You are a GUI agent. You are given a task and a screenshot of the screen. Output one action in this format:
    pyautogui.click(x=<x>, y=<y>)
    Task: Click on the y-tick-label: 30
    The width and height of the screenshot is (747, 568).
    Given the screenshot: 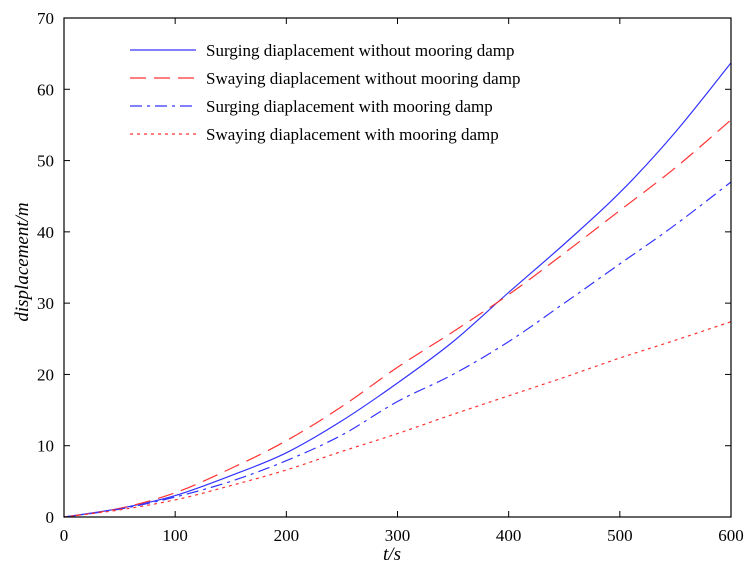 What is the action you would take?
    pyautogui.click(x=45, y=303)
    